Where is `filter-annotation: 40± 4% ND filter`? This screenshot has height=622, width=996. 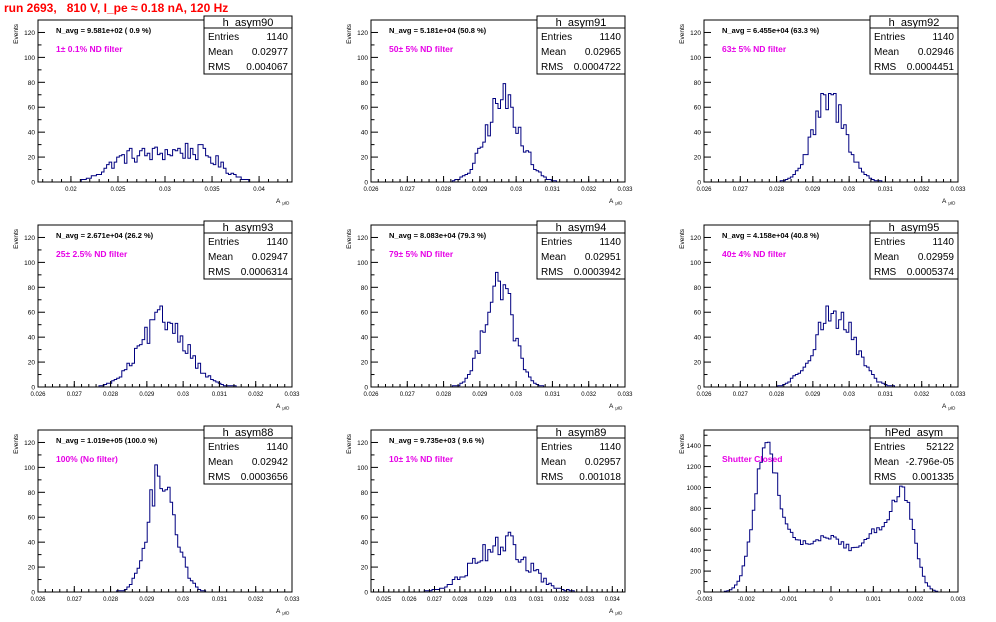
filter-annotation: 40± 4% ND filter is located at coordinates (754, 254).